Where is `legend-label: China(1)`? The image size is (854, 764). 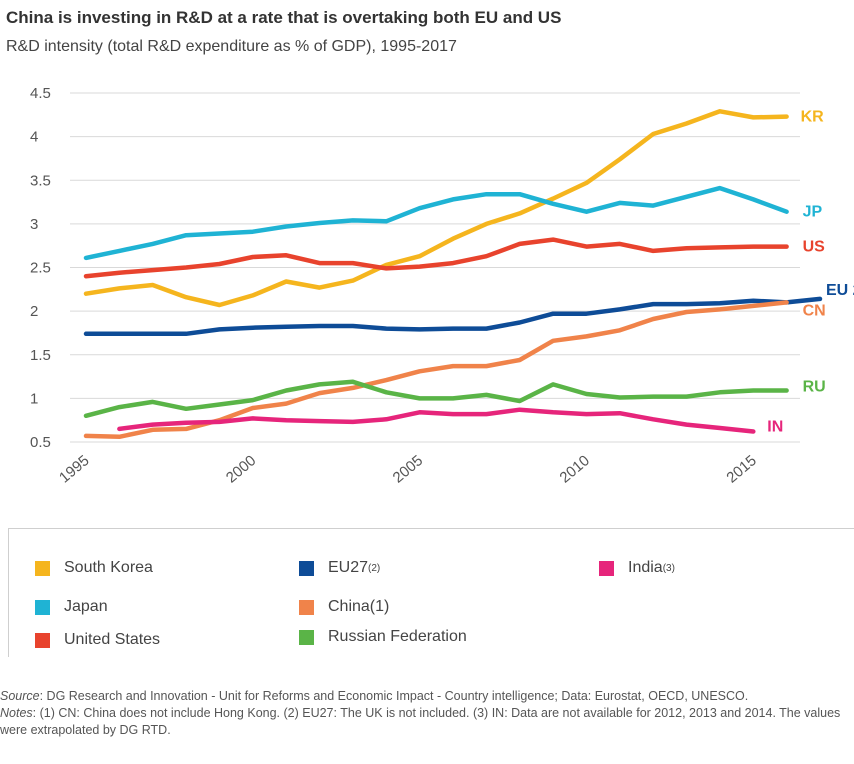
legend-label: China(1) is located at coordinates (359, 606).